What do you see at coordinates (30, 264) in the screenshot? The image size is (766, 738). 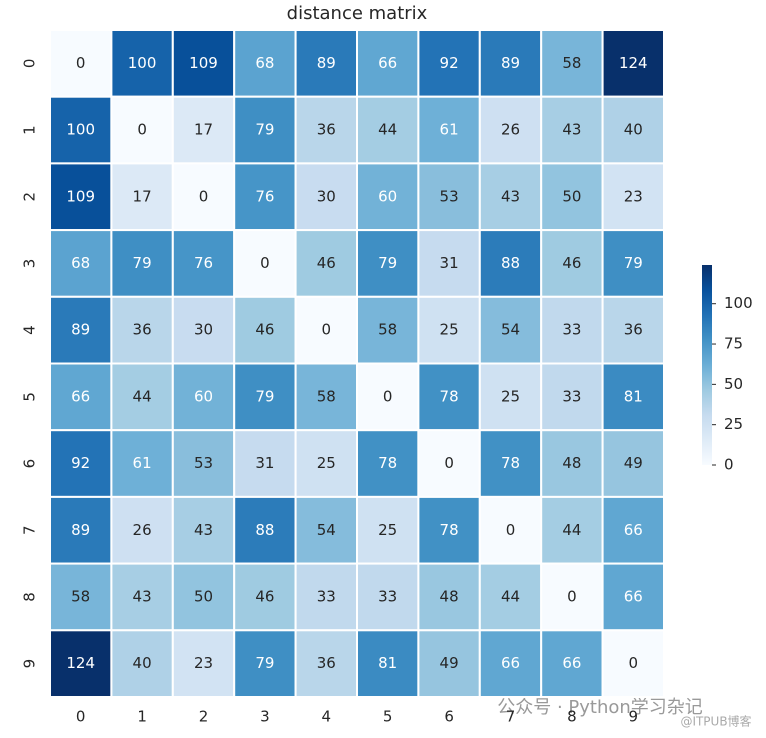 I see `y-tick-label: 3` at bounding box center [30, 264].